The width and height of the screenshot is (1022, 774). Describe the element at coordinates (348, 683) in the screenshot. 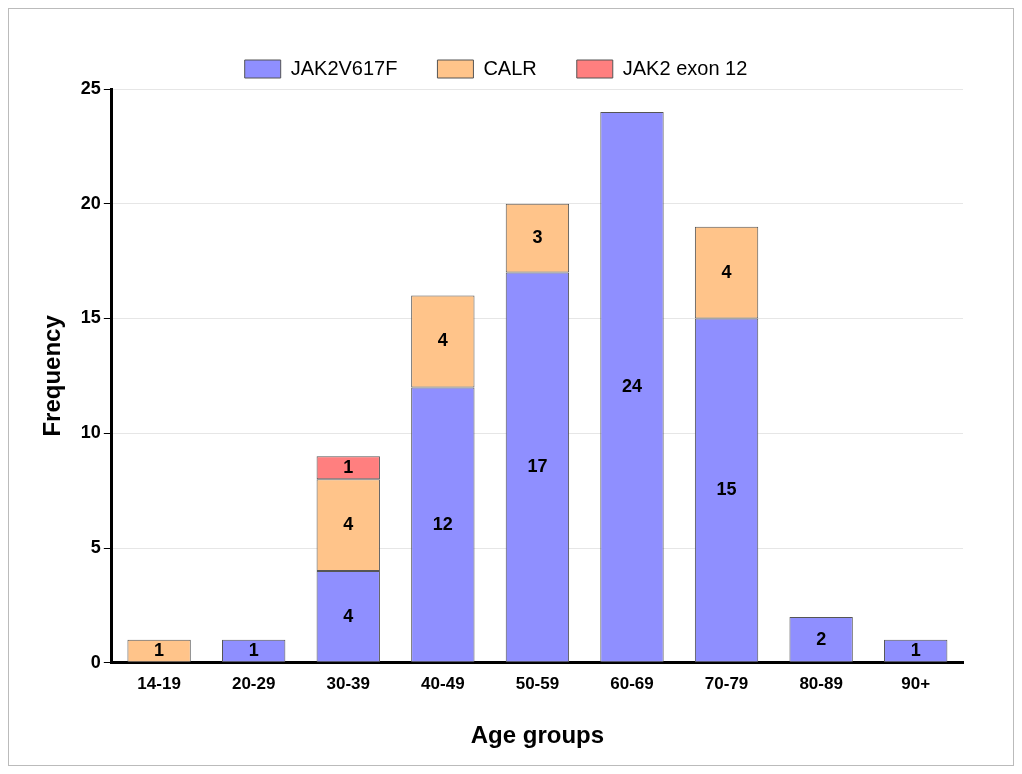

I see `x-tick-label: 30-39` at that location.